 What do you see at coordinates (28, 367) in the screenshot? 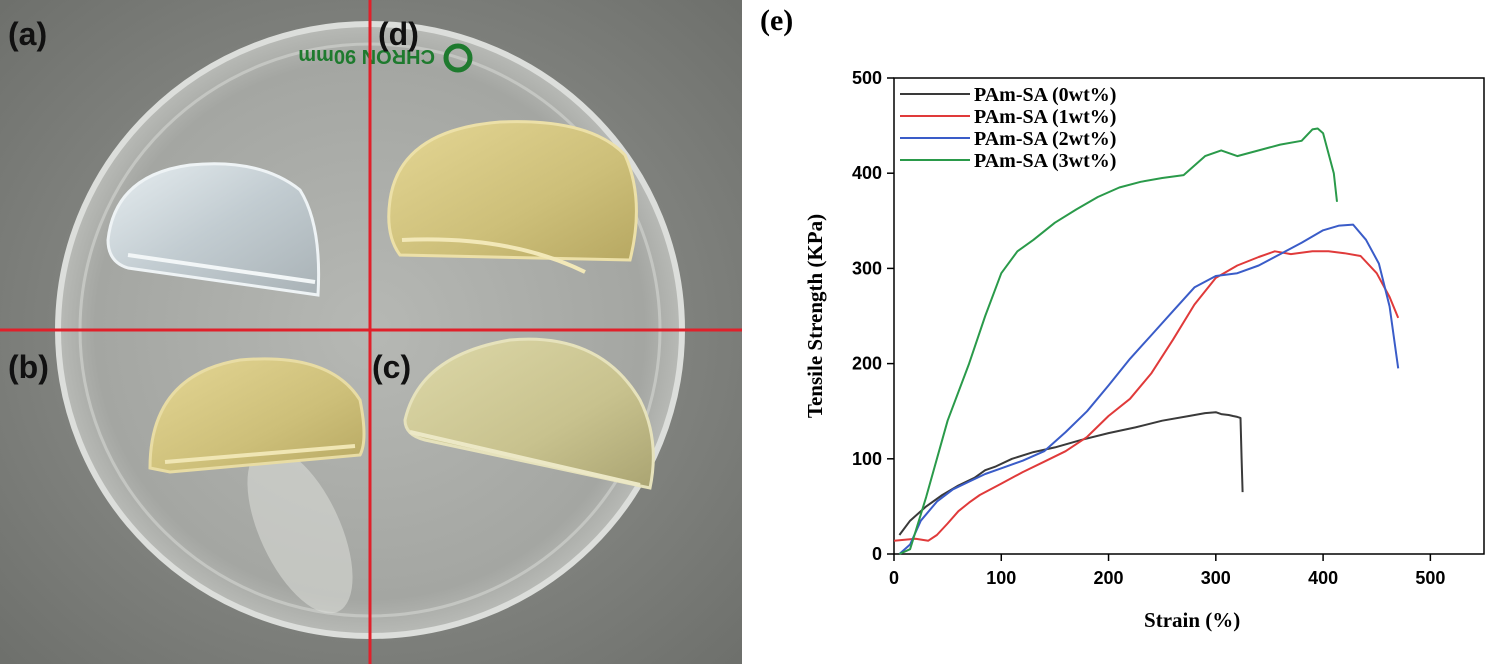
I see `panel-label-b: (b)` at bounding box center [28, 367].